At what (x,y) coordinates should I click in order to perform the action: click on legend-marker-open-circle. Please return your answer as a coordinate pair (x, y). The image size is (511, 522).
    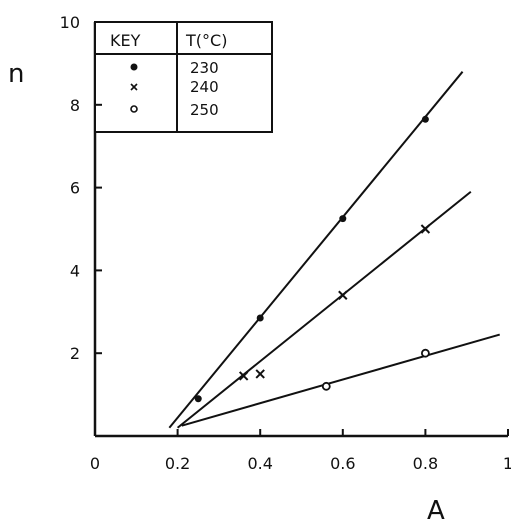
    Looking at the image, I should click on (134, 109).